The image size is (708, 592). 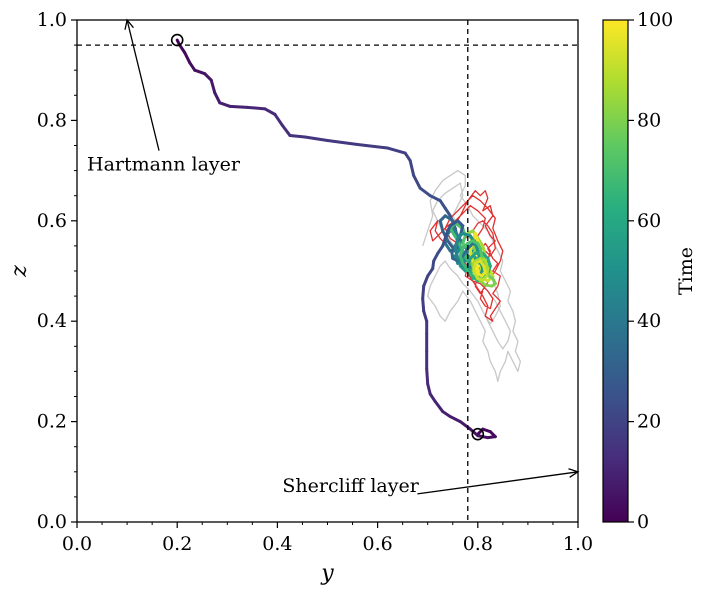 What do you see at coordinates (52, 221) in the screenshot?
I see `y-tick-label: 0.6` at bounding box center [52, 221].